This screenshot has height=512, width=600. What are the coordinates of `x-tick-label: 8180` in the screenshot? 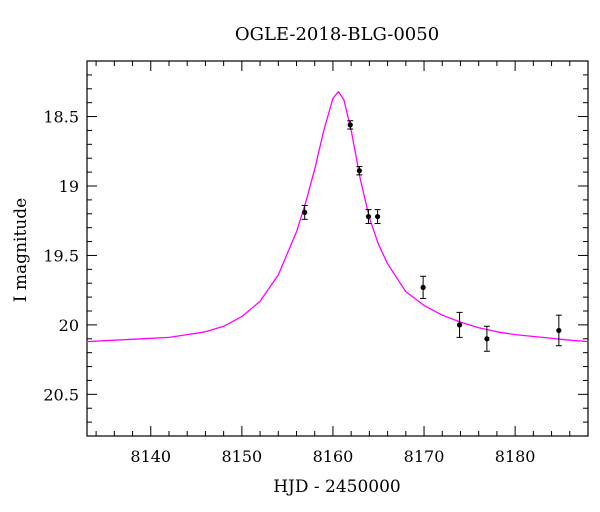 It's located at (515, 456).